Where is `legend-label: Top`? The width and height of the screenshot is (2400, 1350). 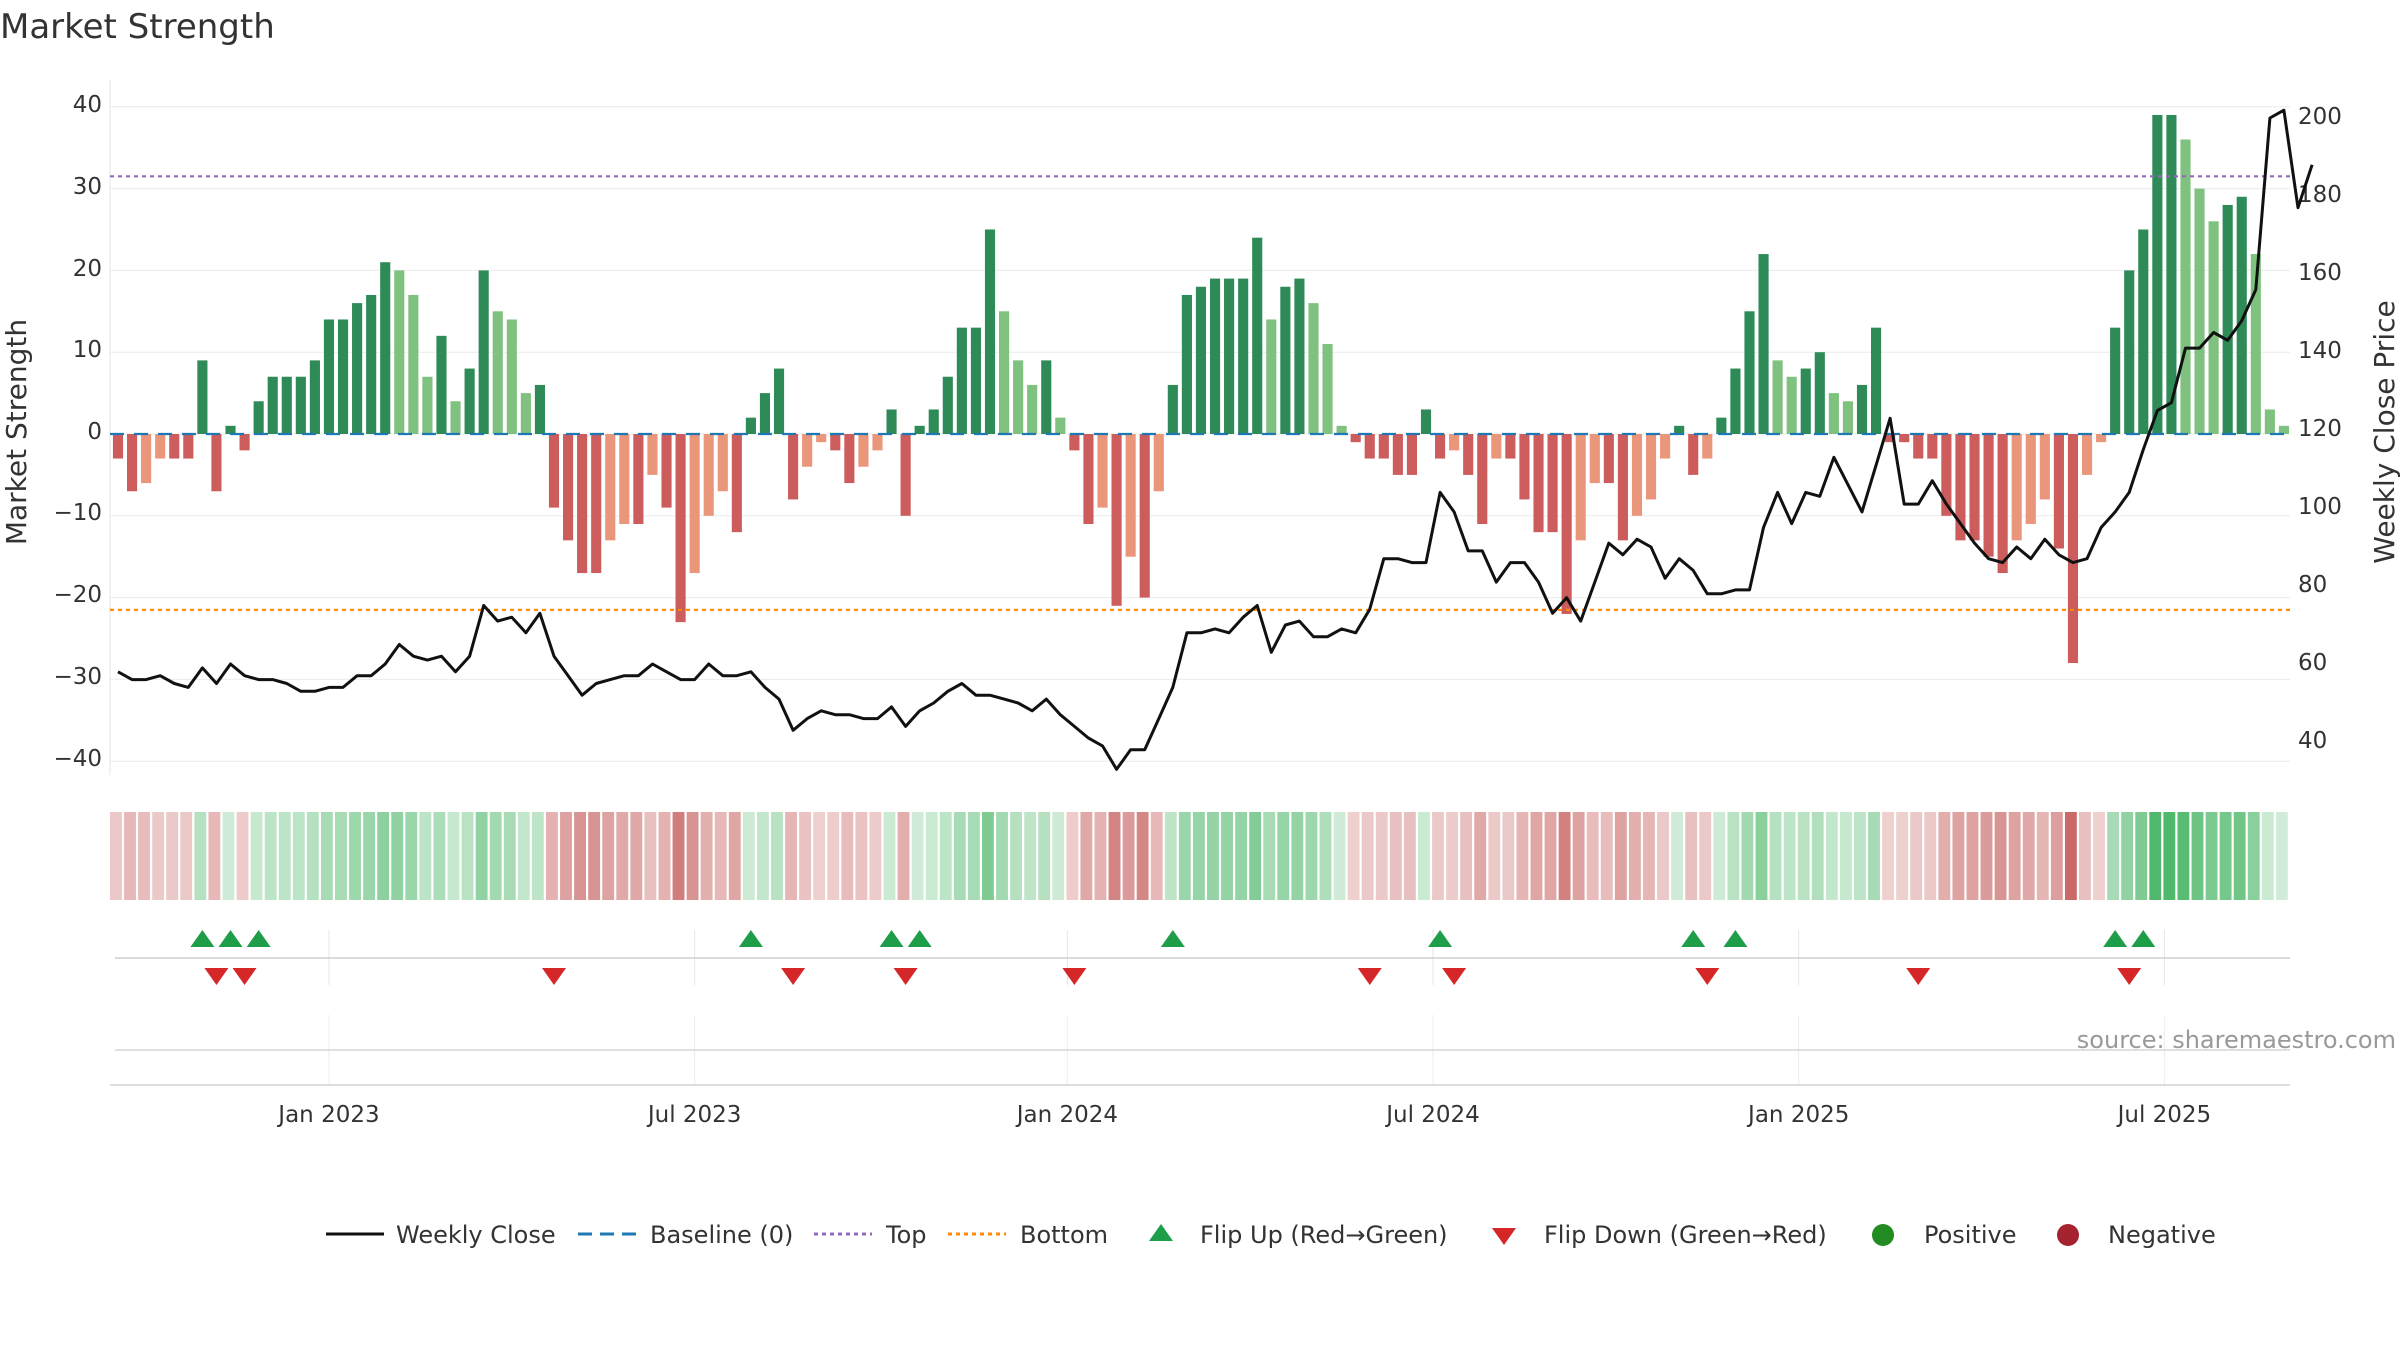
legend-label: Top is located at coordinates (906, 1235).